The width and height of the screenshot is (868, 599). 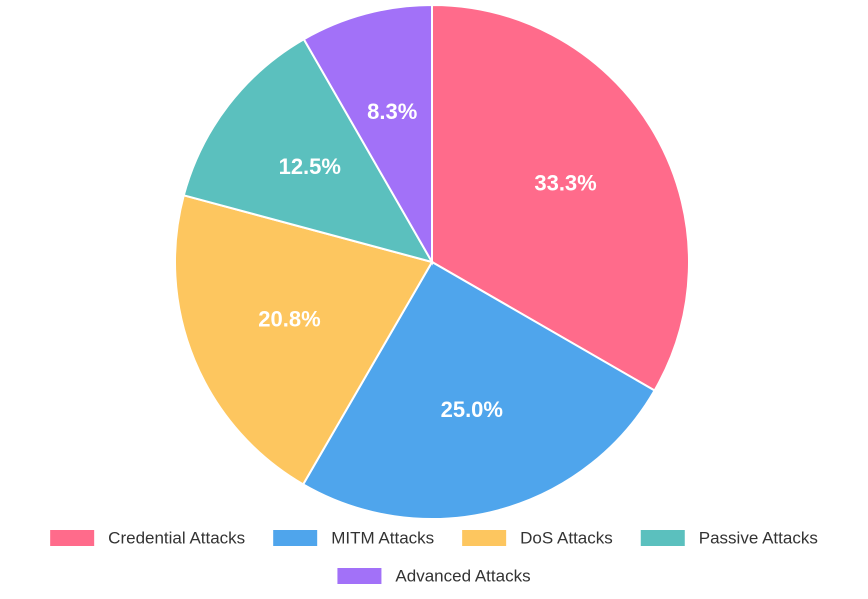 What do you see at coordinates (565, 183) in the screenshot?
I see `slice-label: 33.3%` at bounding box center [565, 183].